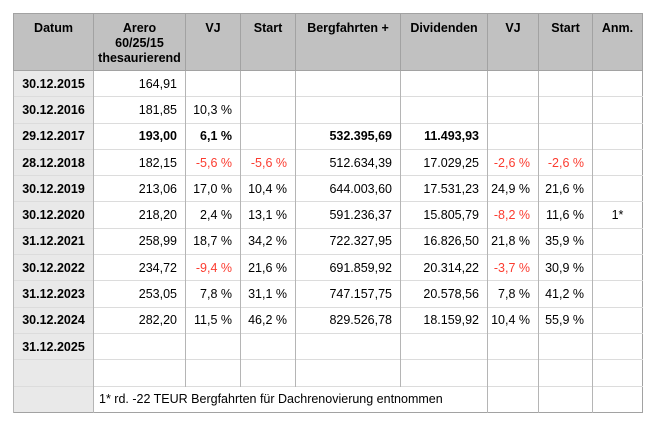 The image size is (655, 427). Describe the element at coordinates (268, 188) in the screenshot. I see `cell-start: 10,4 %` at that location.